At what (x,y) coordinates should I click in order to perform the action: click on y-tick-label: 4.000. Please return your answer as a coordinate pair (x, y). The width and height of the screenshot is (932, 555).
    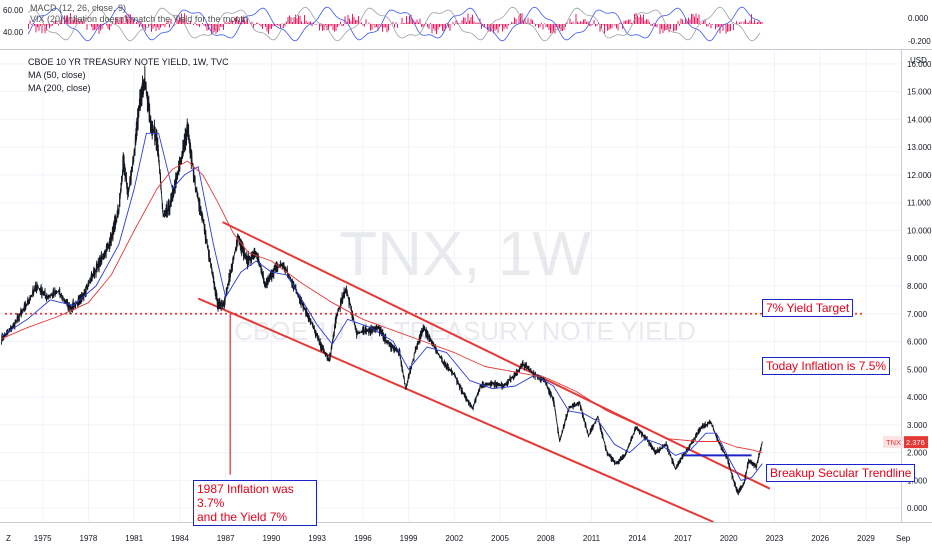
    Looking at the image, I should click on (917, 397).